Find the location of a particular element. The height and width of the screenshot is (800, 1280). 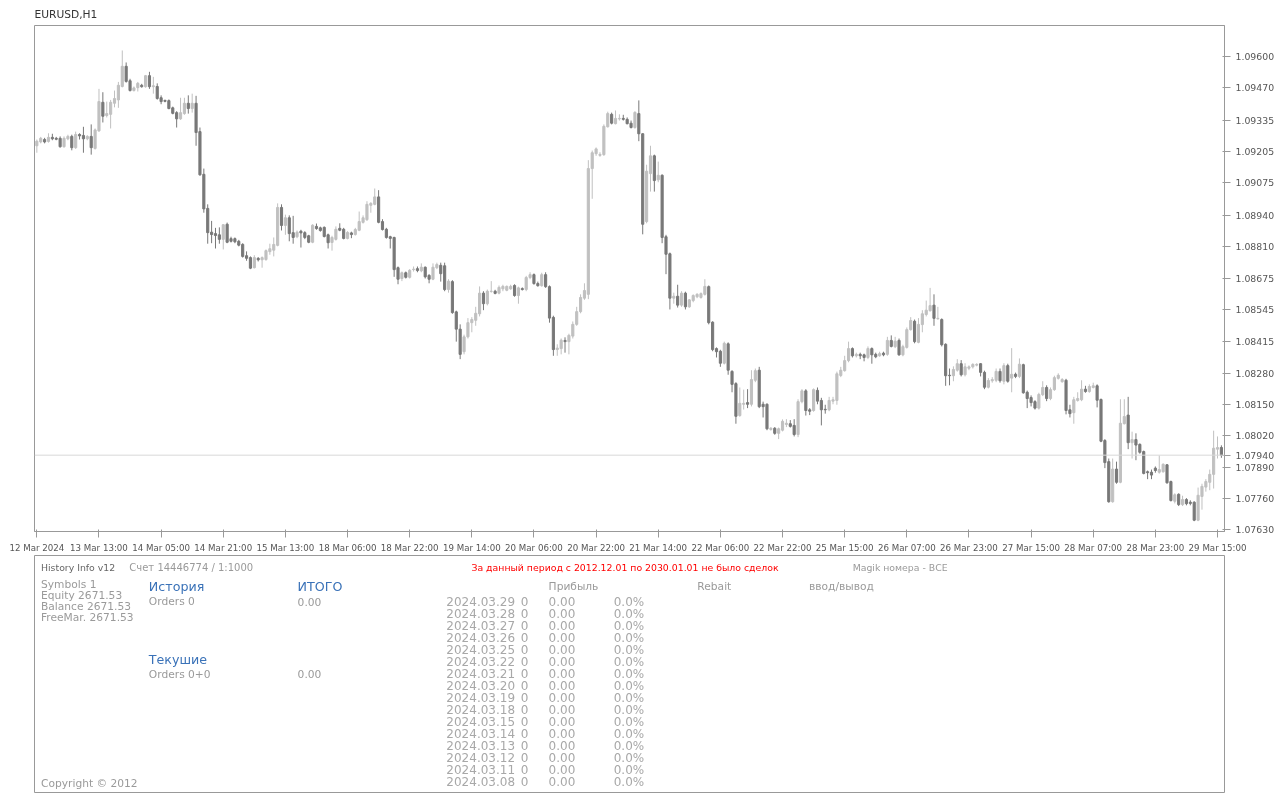

y-tick-label: 1.08675 is located at coordinates (1255, 279).